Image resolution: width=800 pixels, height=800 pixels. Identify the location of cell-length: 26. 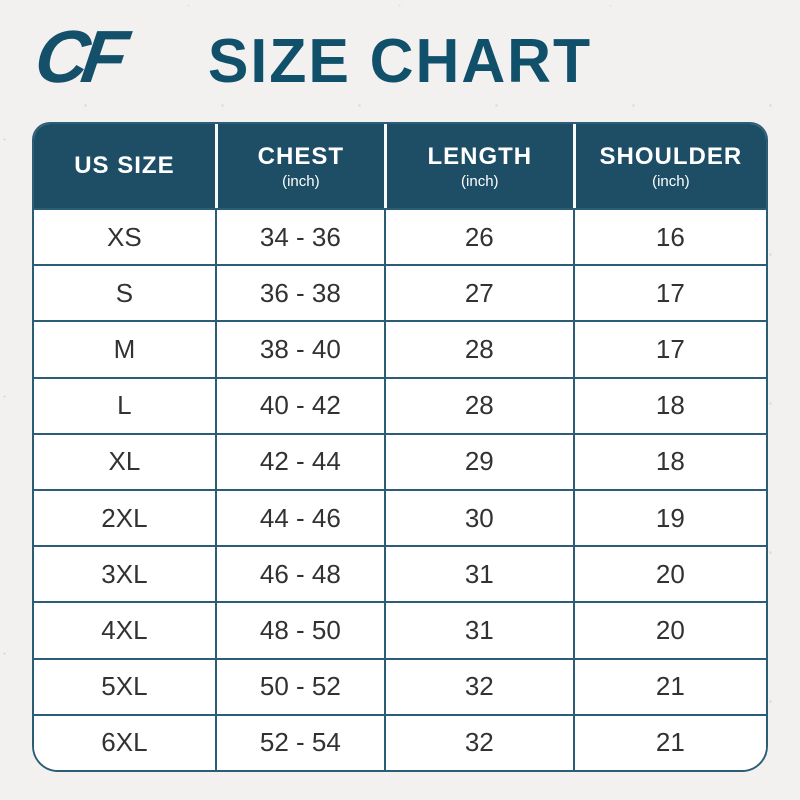
(478, 237).